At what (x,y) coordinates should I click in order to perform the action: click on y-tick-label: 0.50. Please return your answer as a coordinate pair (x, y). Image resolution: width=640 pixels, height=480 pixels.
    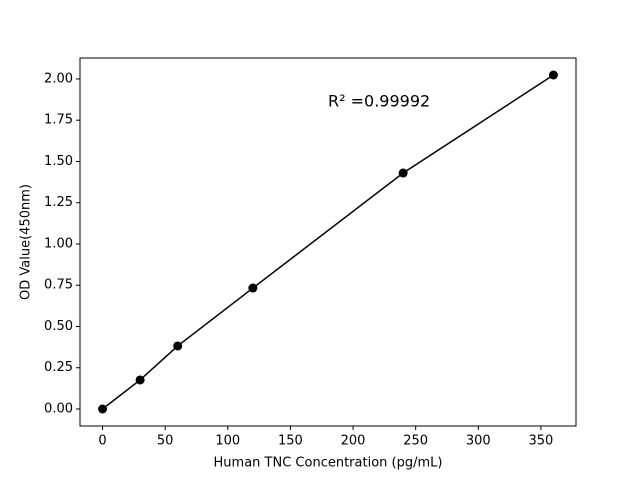
    Looking at the image, I should click on (58, 326).